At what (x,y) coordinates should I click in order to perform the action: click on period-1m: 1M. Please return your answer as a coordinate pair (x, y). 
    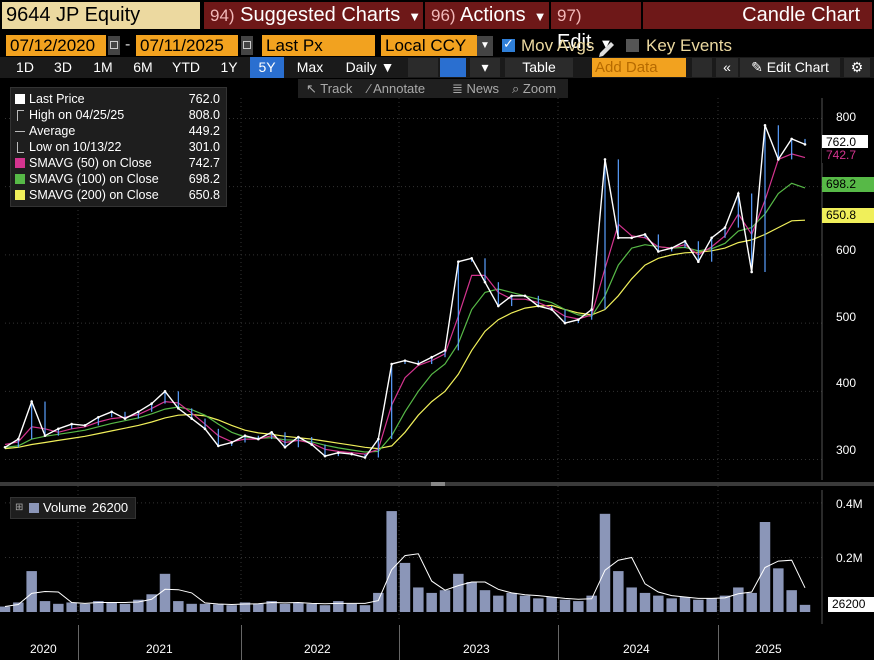
    Looking at the image, I should click on (103, 67).